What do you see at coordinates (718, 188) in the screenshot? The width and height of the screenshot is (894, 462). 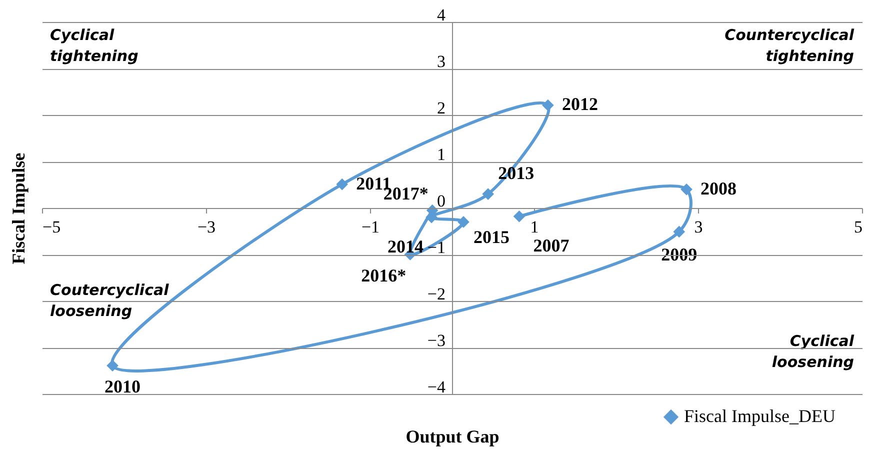 I see `annotation: 2008` at bounding box center [718, 188].